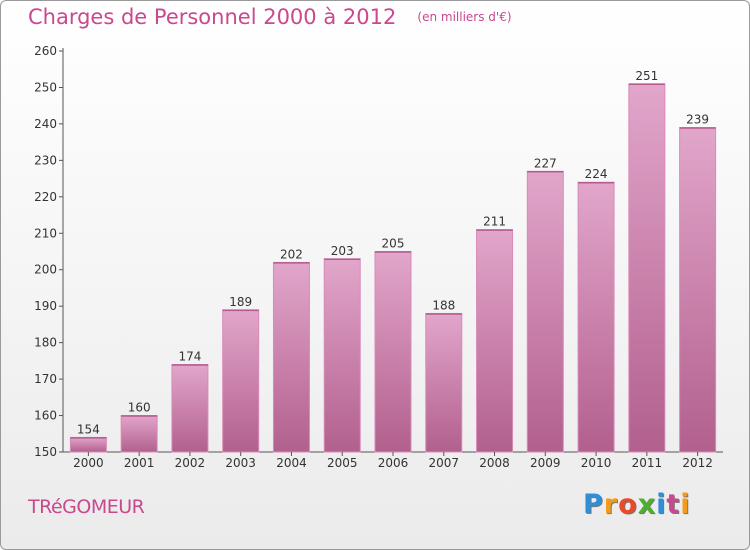  Describe the element at coordinates (596, 463) in the screenshot. I see `x-tick-label: 2010` at that location.